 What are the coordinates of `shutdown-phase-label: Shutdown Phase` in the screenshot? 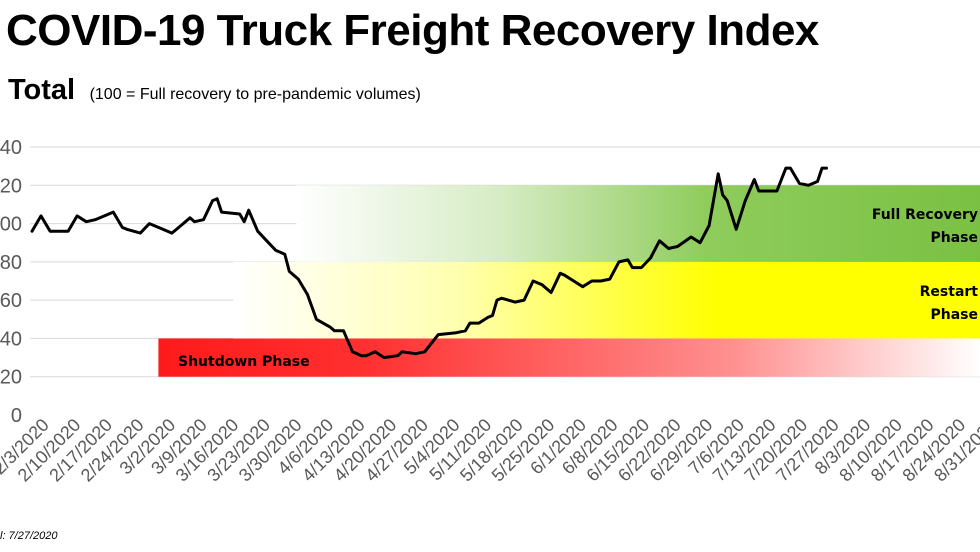 It's located at (244, 362).